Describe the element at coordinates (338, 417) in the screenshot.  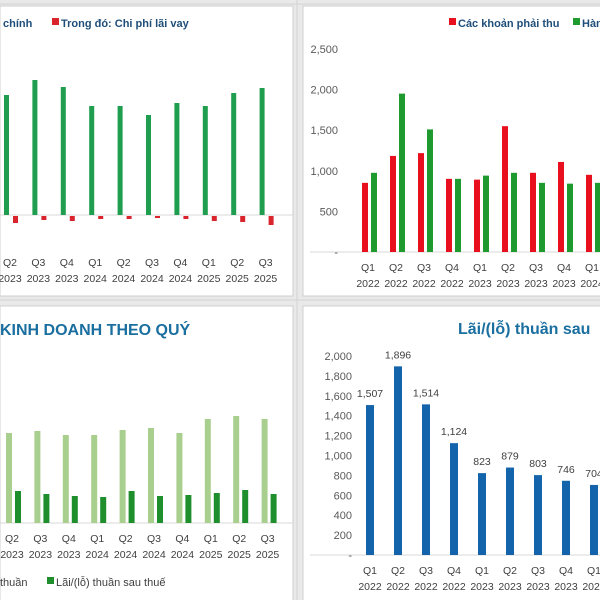
I see `y-tick-label: 1,400` at that location.